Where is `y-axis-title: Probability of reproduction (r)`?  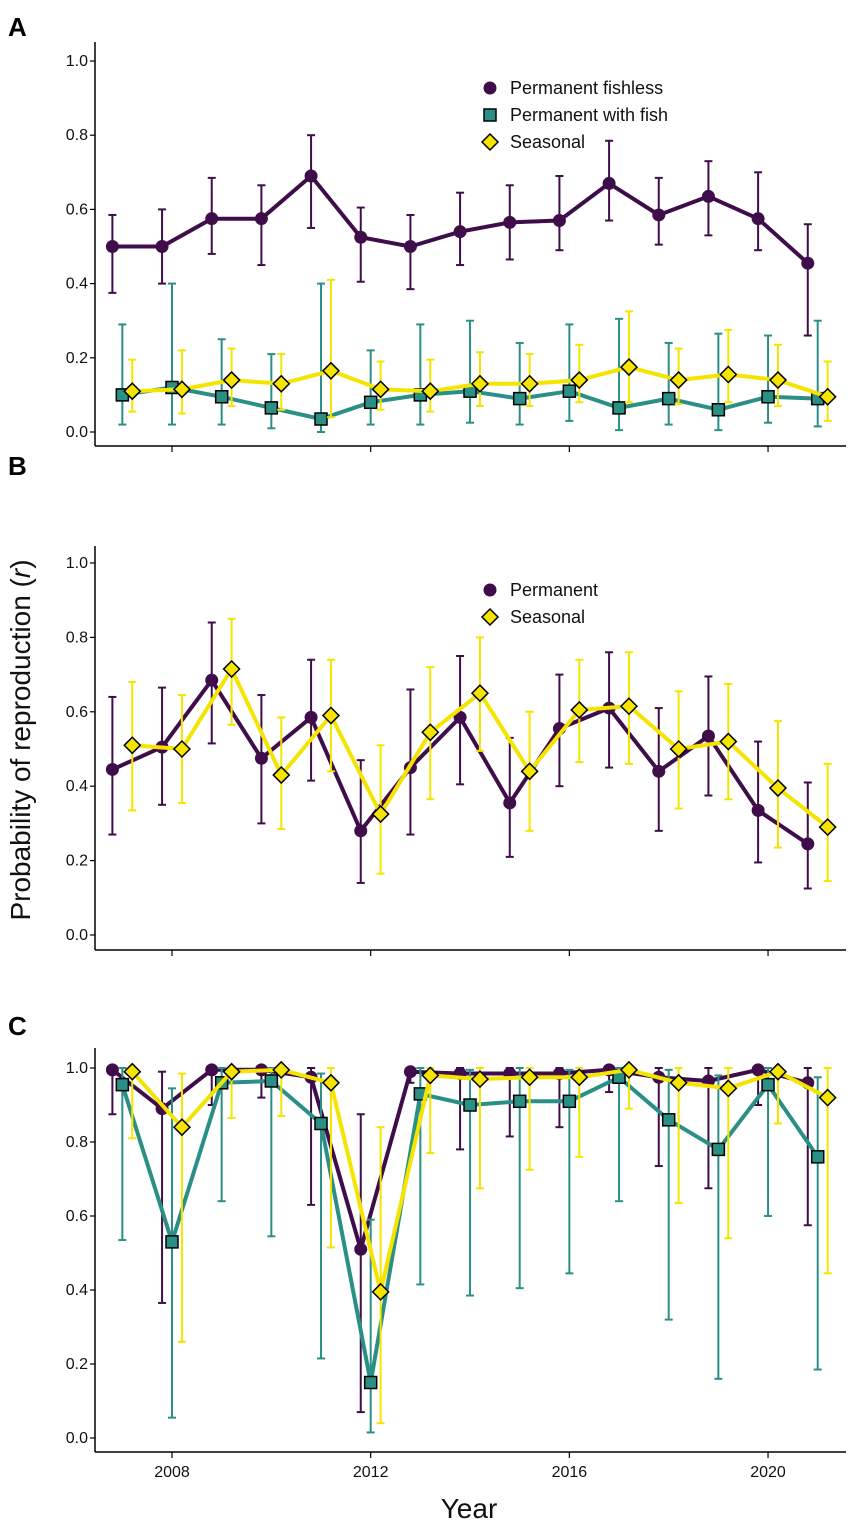 y-axis-title: Probability of reproduction (r) is located at coordinates (20, 739).